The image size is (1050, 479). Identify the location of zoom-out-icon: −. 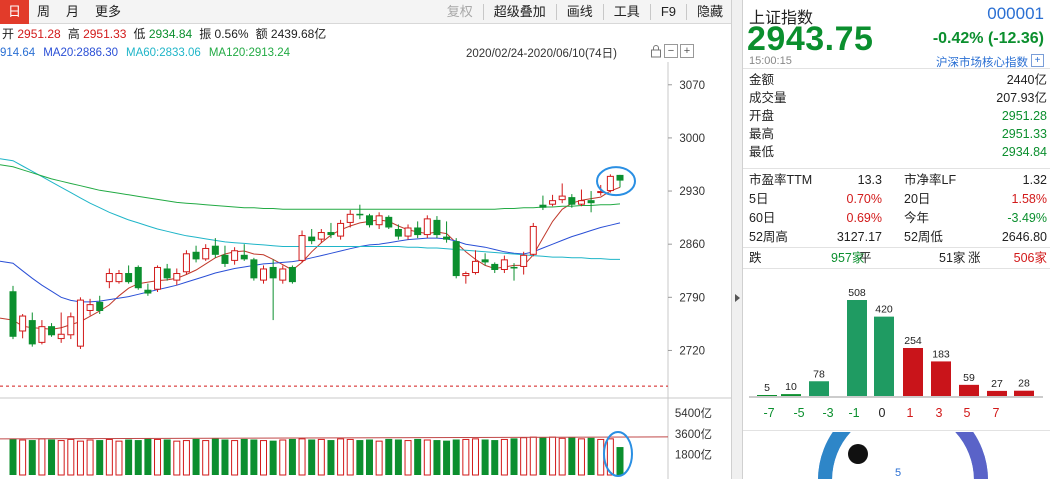
(671, 51).